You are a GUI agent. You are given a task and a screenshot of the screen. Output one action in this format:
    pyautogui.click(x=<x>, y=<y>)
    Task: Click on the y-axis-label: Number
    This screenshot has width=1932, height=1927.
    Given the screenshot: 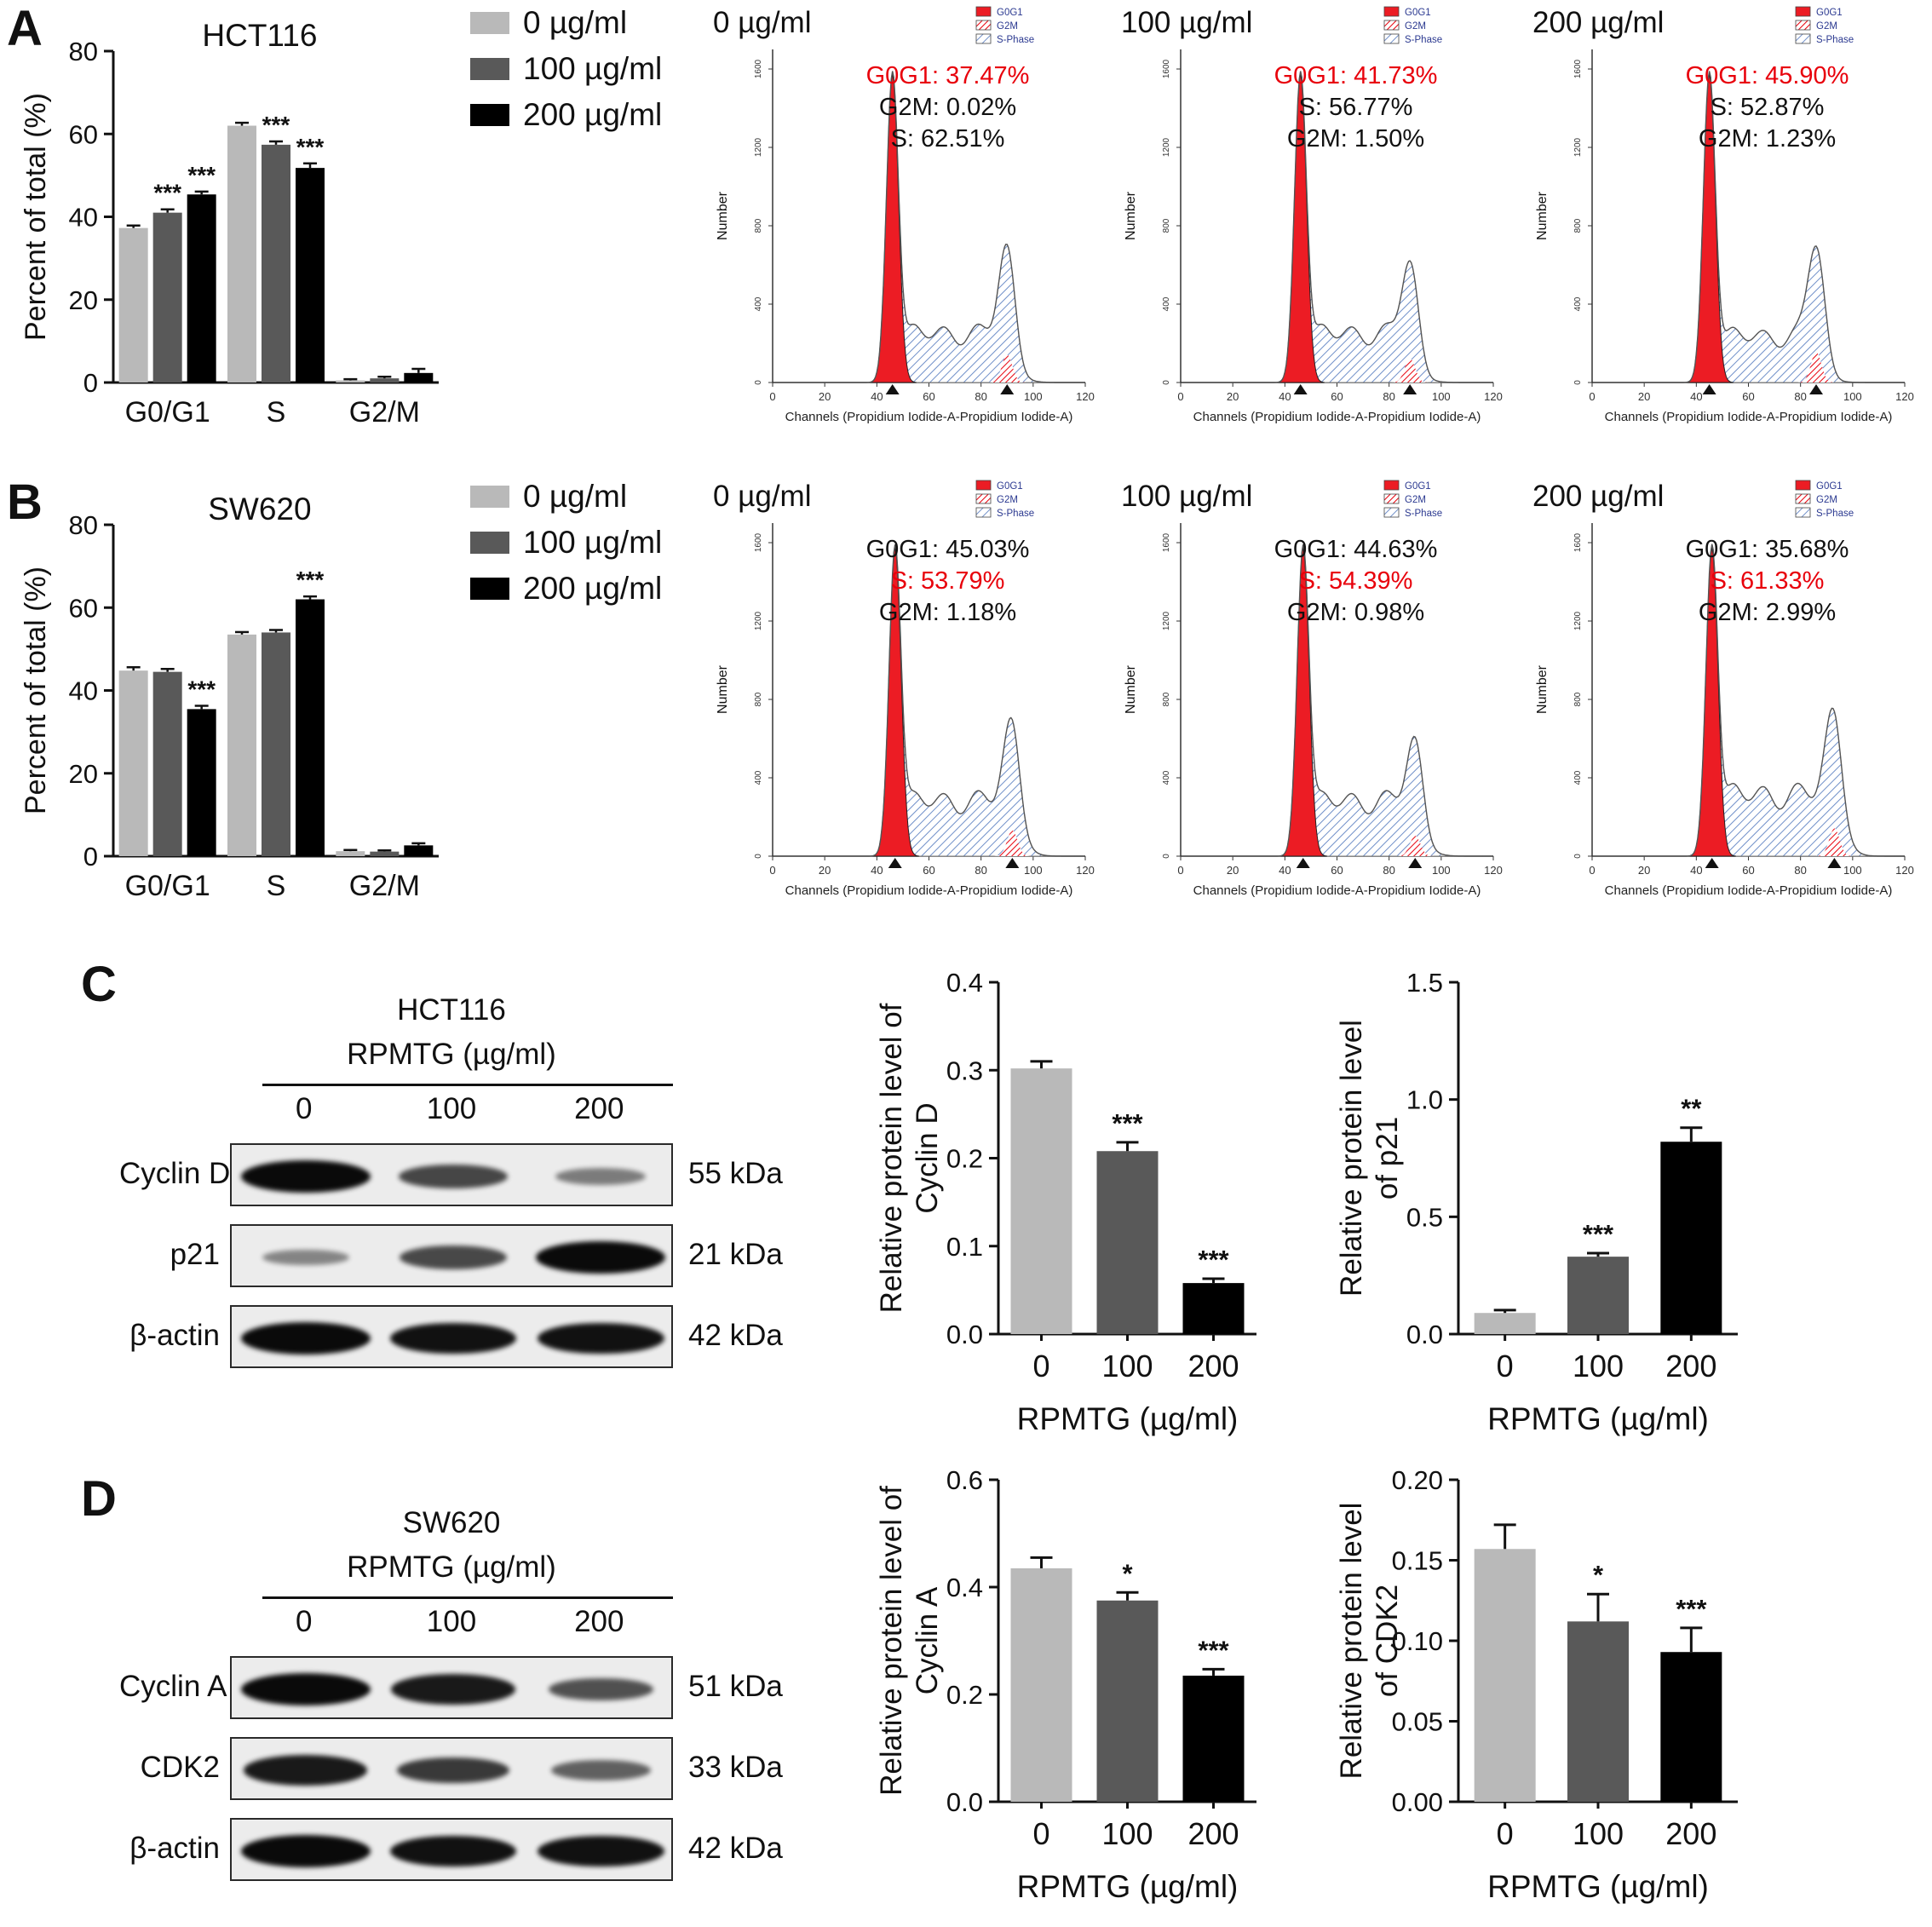 What is the action you would take?
    pyautogui.click(x=723, y=689)
    